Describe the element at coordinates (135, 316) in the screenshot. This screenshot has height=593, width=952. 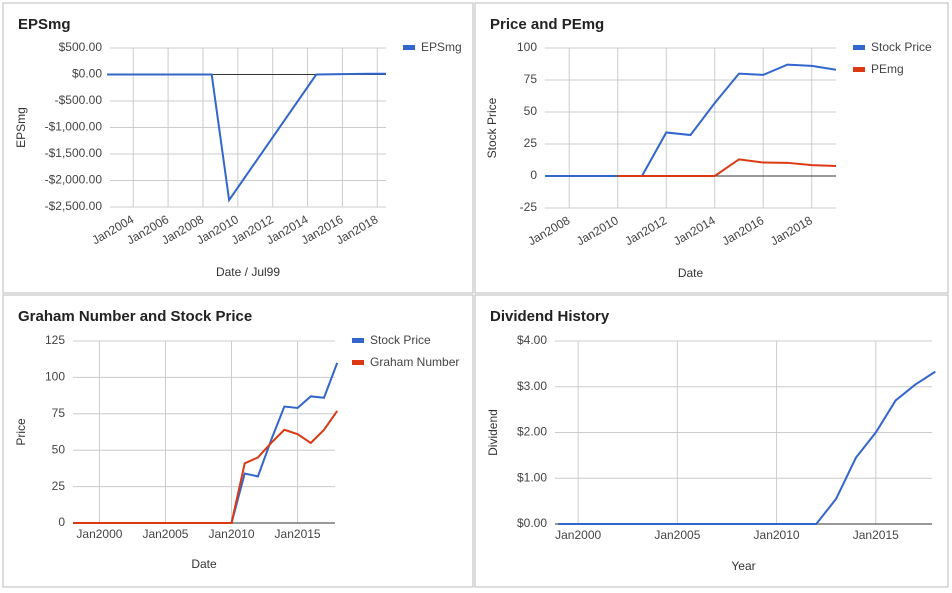
I see `chart-title: Graham Number and Stock Price` at that location.